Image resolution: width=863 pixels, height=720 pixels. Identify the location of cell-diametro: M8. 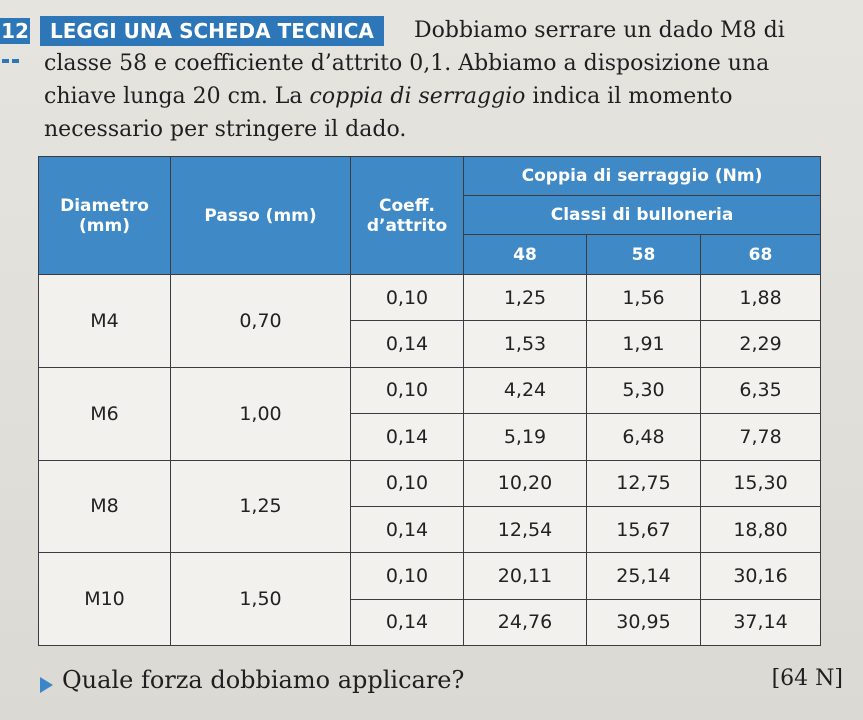
(104, 506).